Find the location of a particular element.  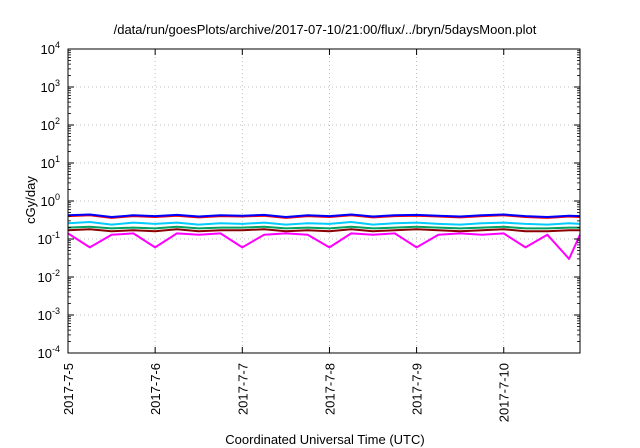

y-tick-label: 10¹ is located at coordinates (50, 162).